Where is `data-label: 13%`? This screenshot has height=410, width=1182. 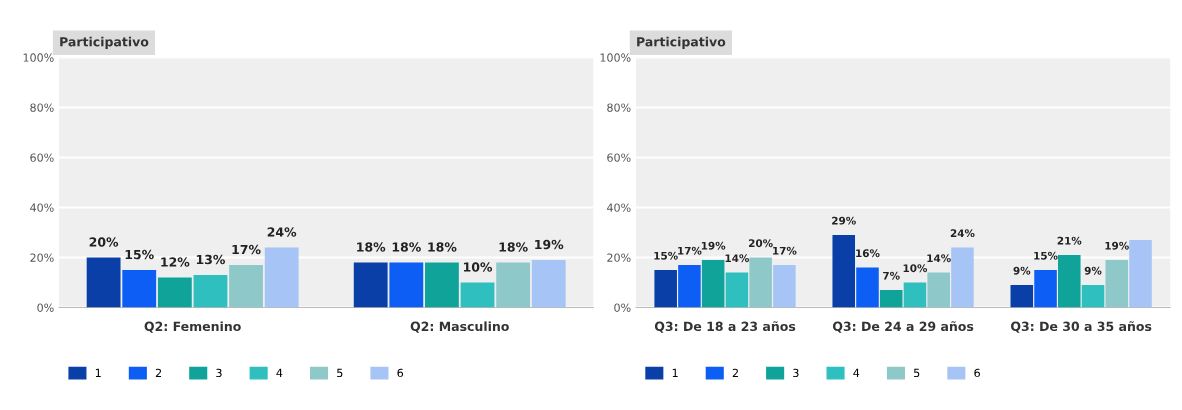
data-label: 13% is located at coordinates (211, 259).